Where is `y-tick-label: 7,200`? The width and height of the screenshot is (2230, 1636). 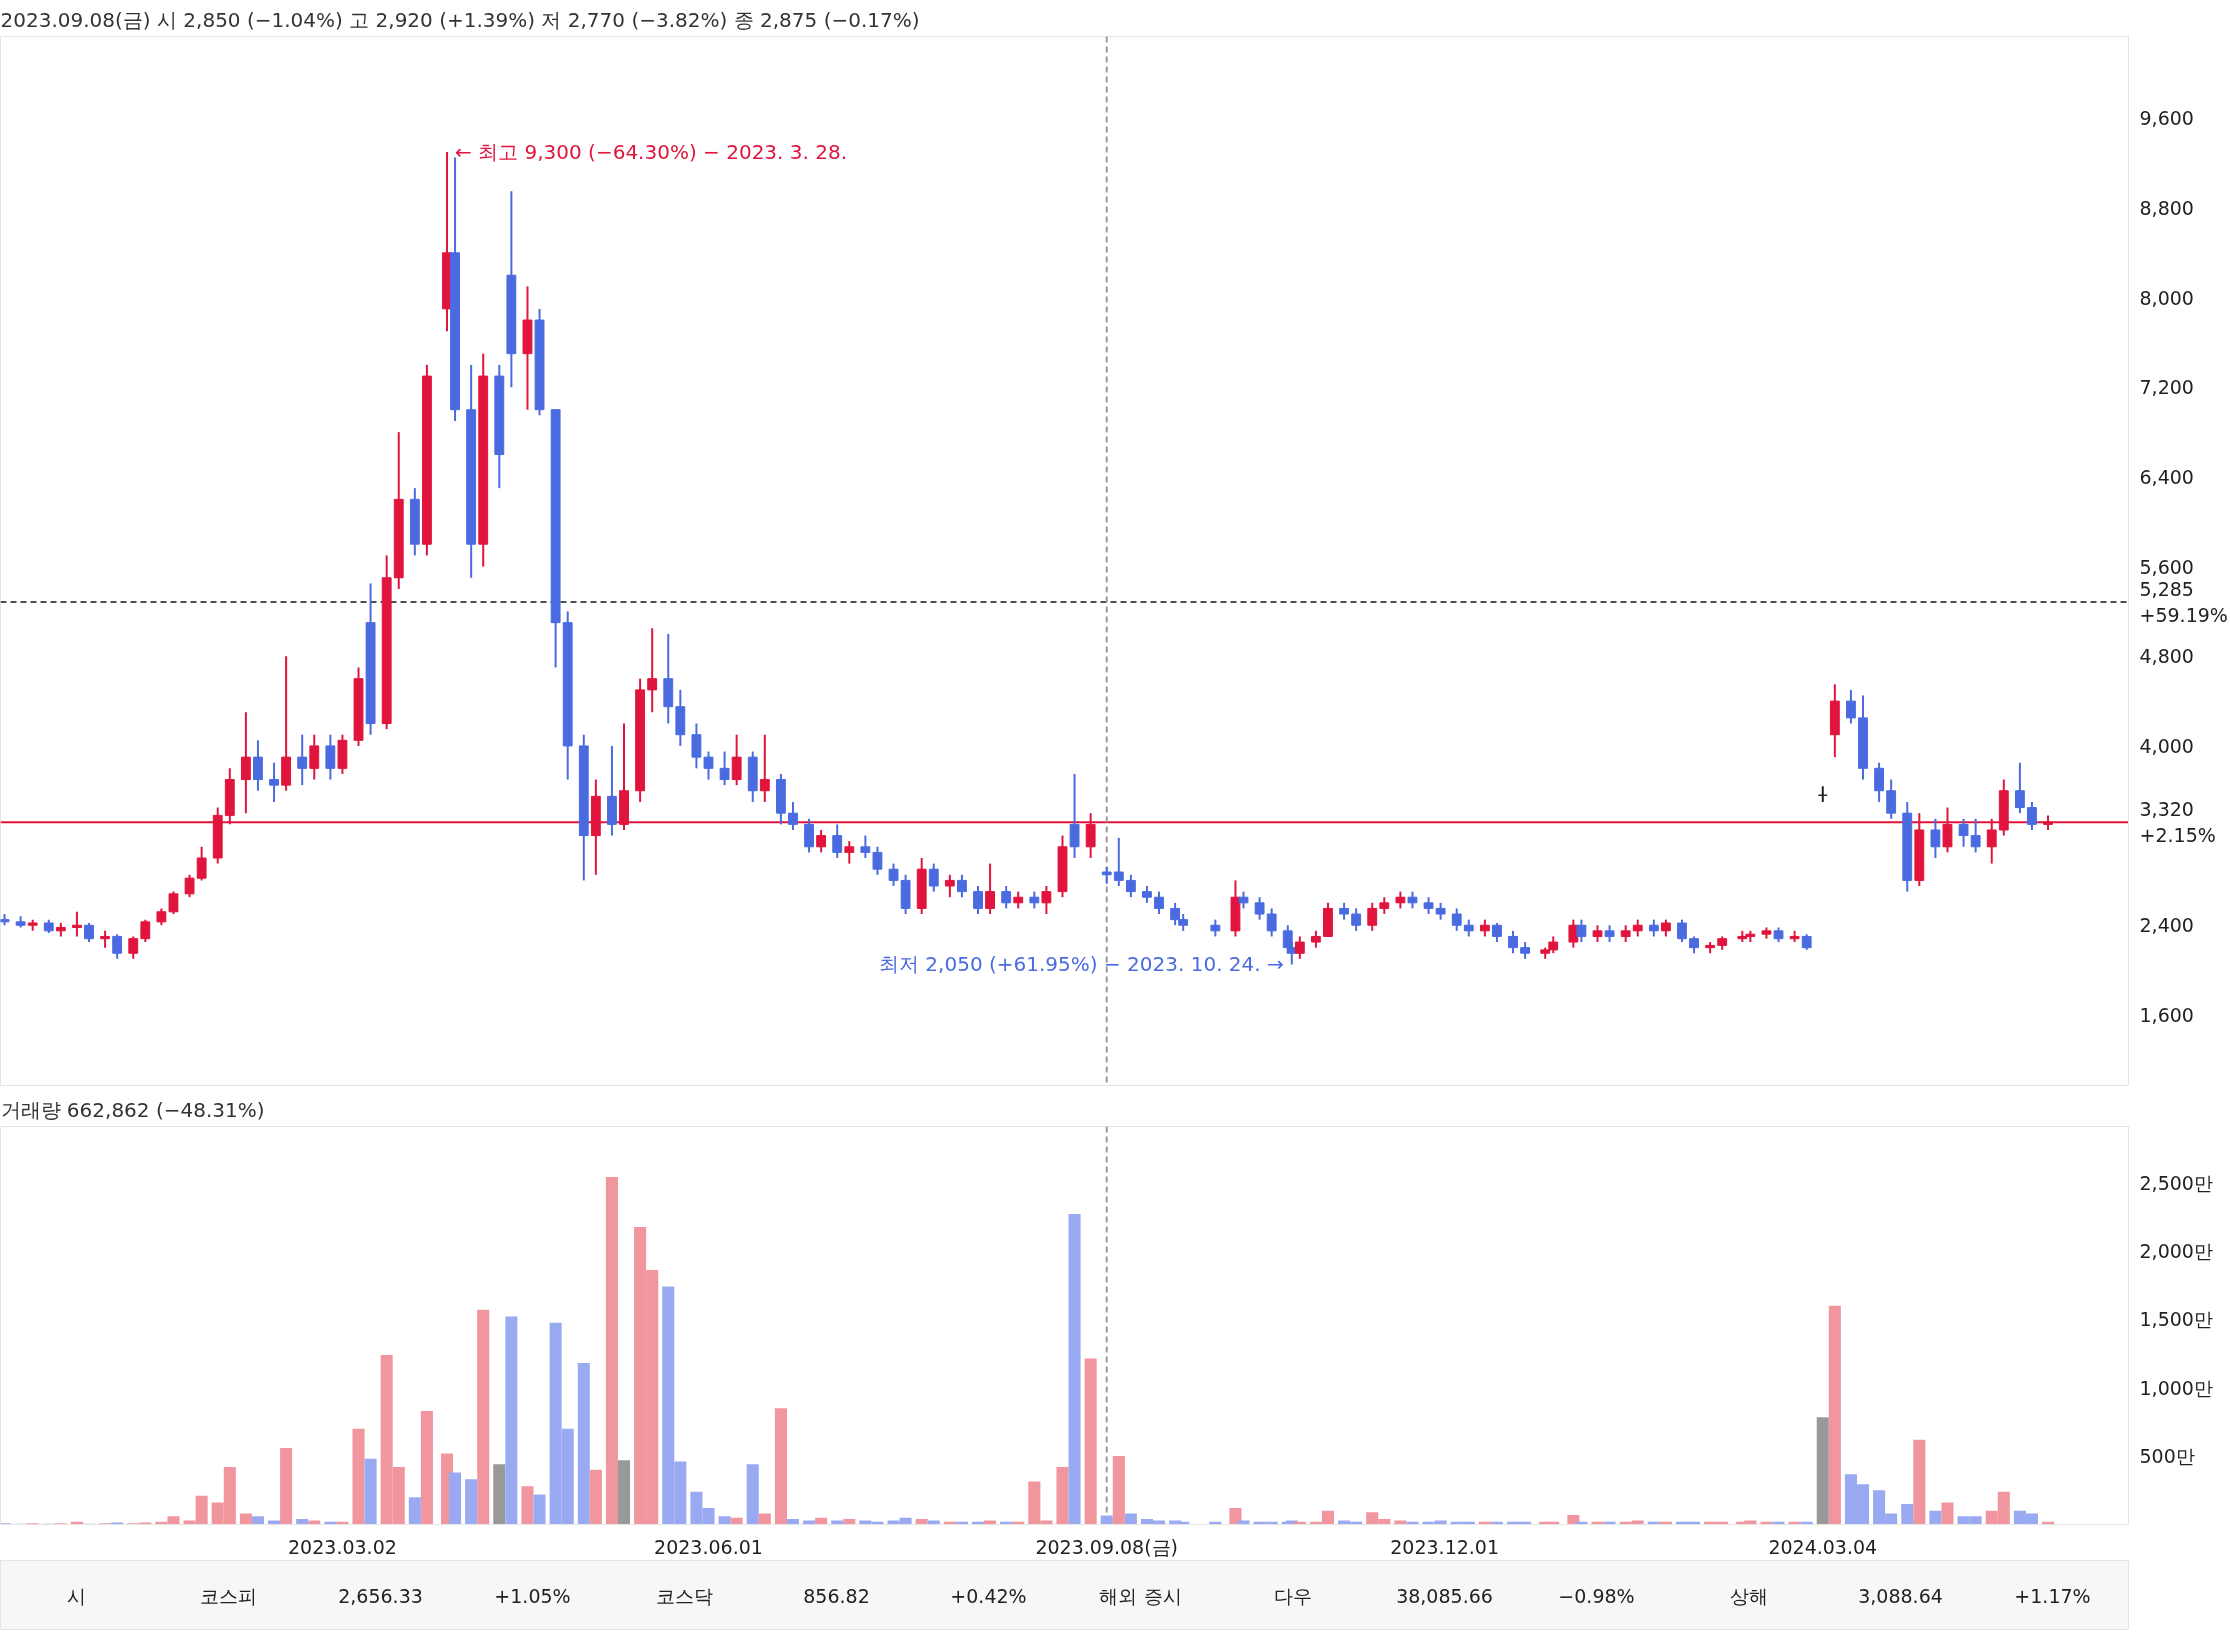 y-tick-label: 7,200 is located at coordinates (2166, 387).